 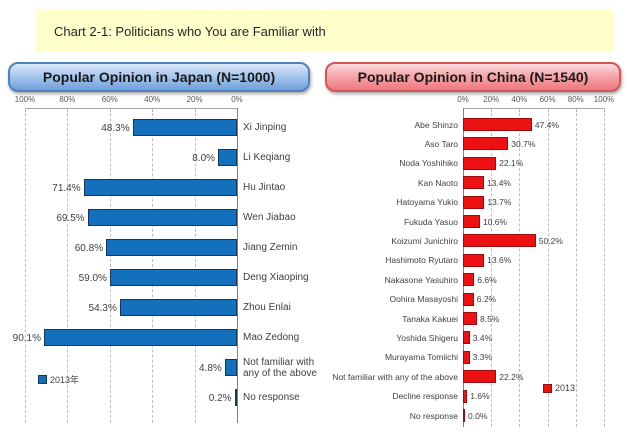 What do you see at coordinates (152, 99) in the screenshot?
I see `japan-axis-tick-label: 40%` at bounding box center [152, 99].